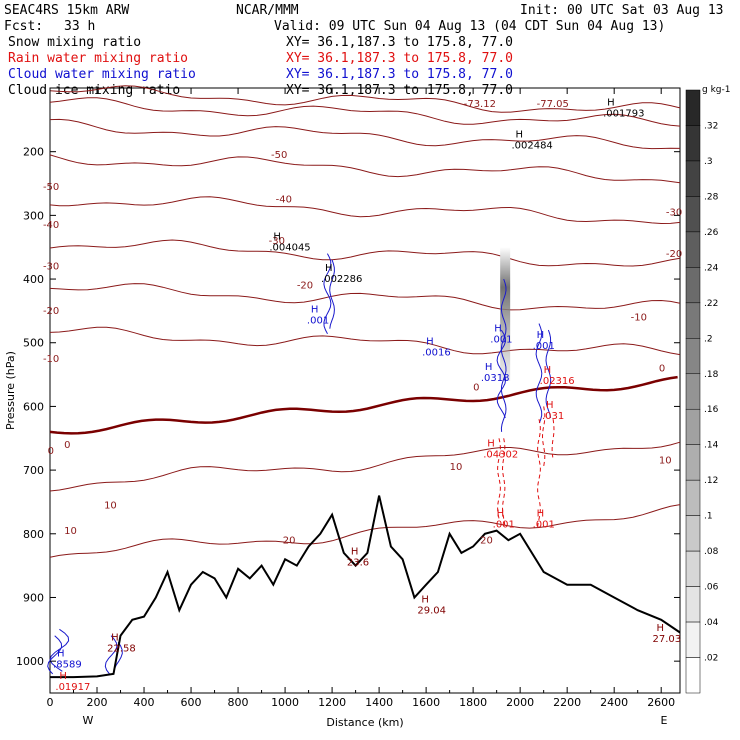 The image size is (740, 740). What do you see at coordinates (399, 74) in the screenshot?
I see `legend-xy: XY= 36.1,187.3 to 175.8, 77.0` at bounding box center [399, 74].